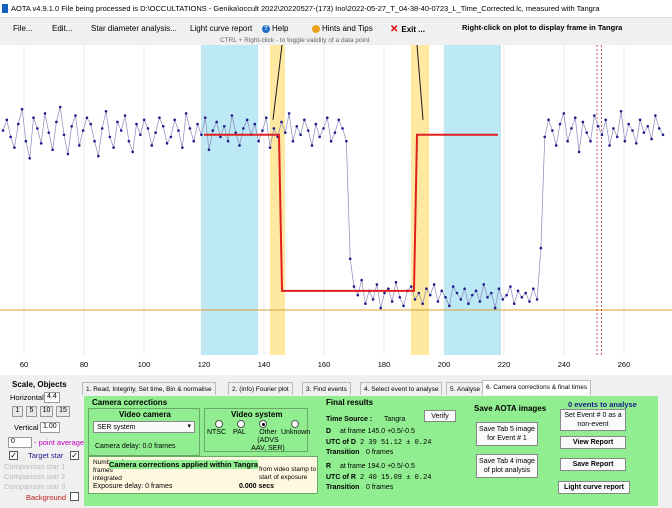 The height and width of the screenshot is (508, 672). I want to click on scale-title: Scale, Objects, so click(39, 384).